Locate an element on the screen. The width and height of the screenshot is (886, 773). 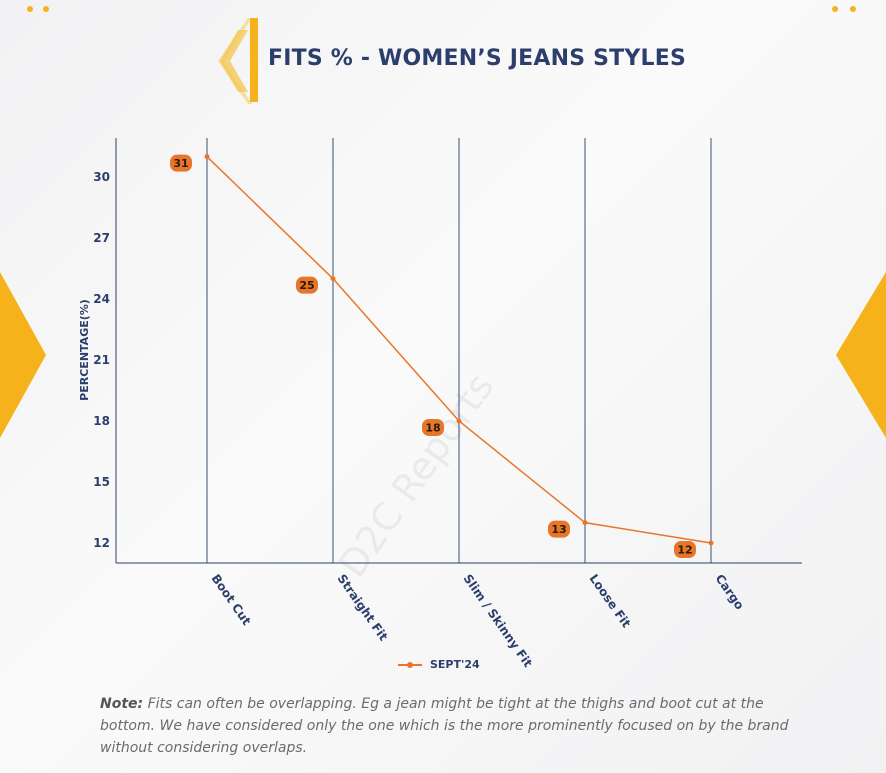
chevron-left-icon is located at coordinates (235, 61).